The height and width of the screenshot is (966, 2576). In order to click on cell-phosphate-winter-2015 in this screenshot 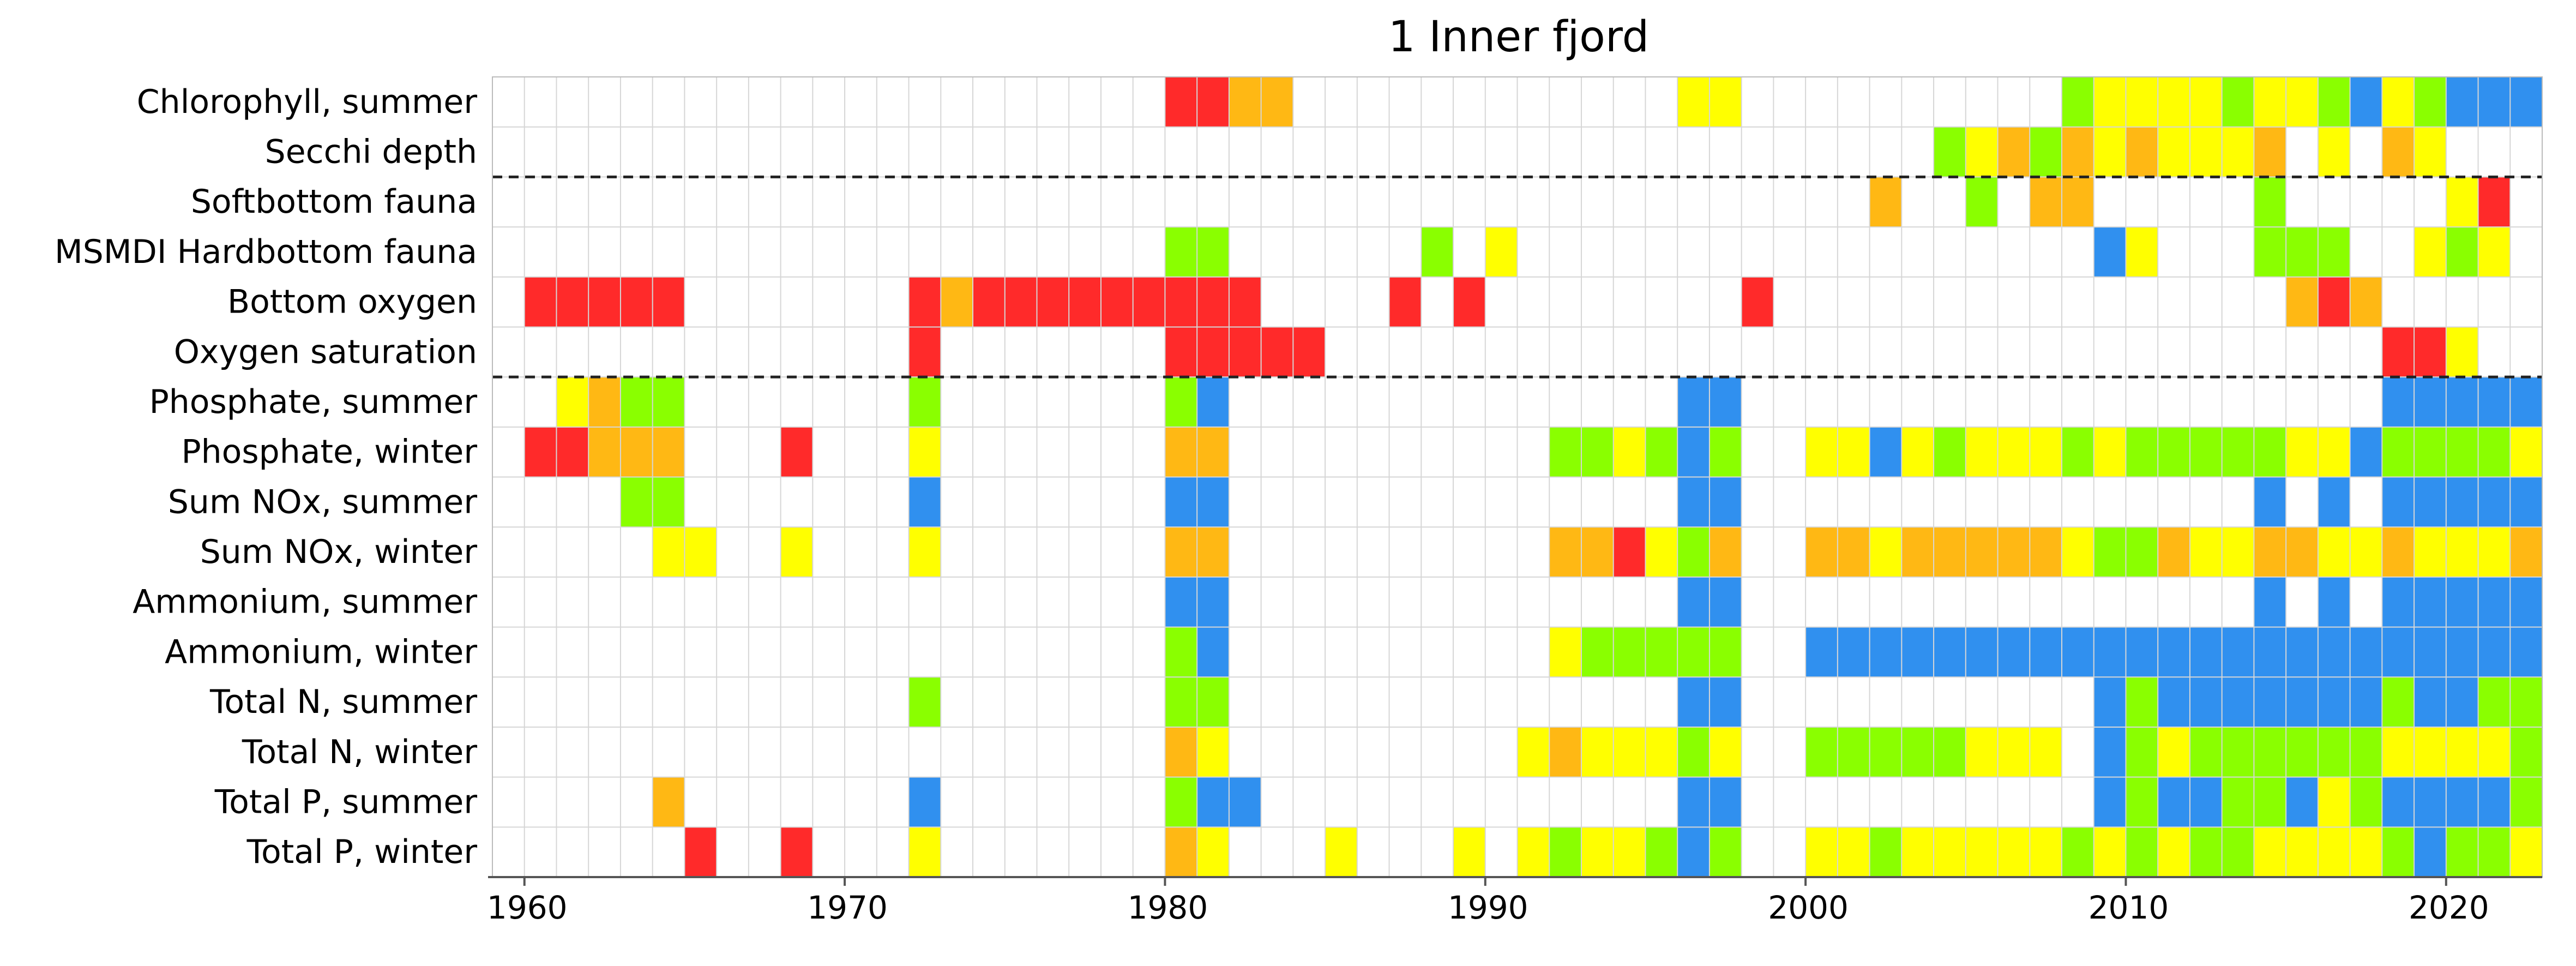, I will do `click(2302, 452)`.